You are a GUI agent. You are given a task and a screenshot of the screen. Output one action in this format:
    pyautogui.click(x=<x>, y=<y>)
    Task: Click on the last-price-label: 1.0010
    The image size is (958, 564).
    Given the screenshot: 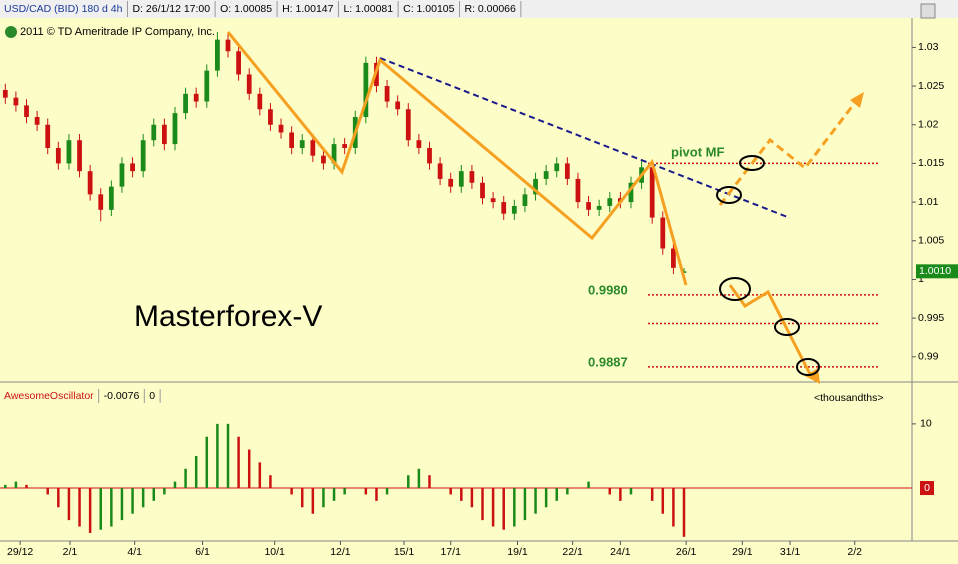 What is the action you would take?
    pyautogui.click(x=935, y=271)
    